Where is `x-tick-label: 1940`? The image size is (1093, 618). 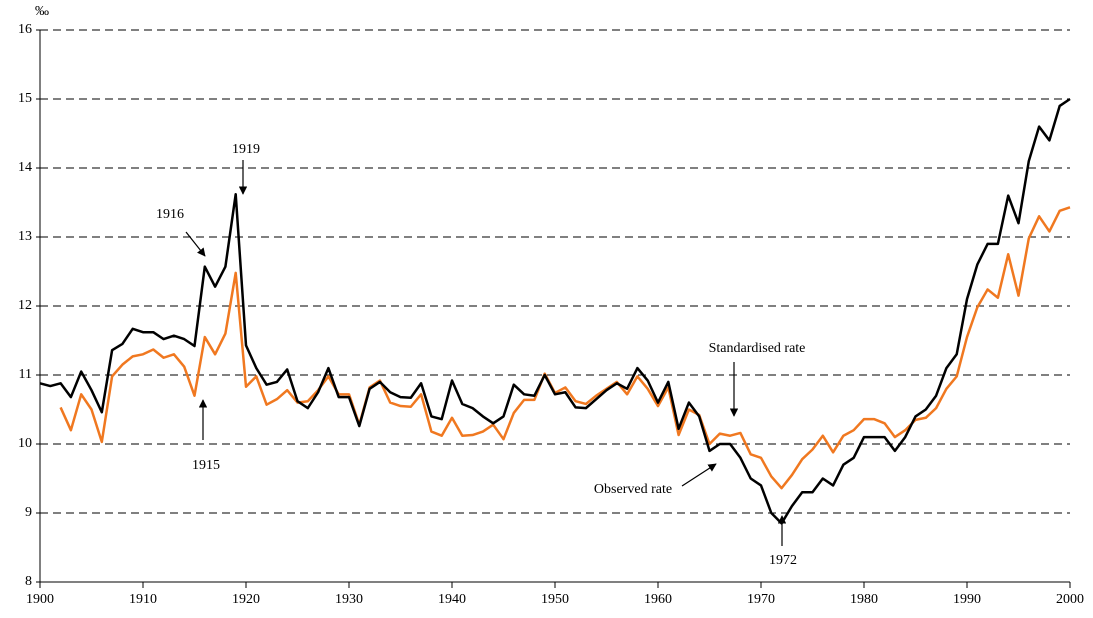 x-tick-label: 1940 is located at coordinates (452, 599).